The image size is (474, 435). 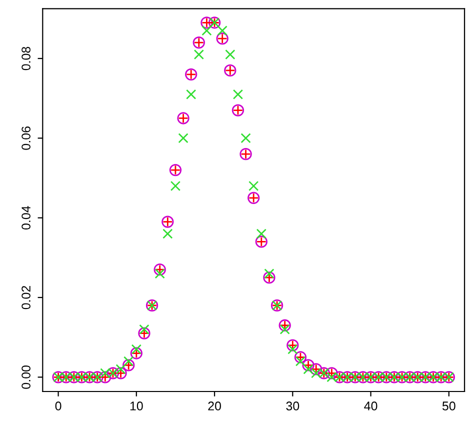 What do you see at coordinates (58, 406) in the screenshot?
I see `x-tick-label: 0` at bounding box center [58, 406].